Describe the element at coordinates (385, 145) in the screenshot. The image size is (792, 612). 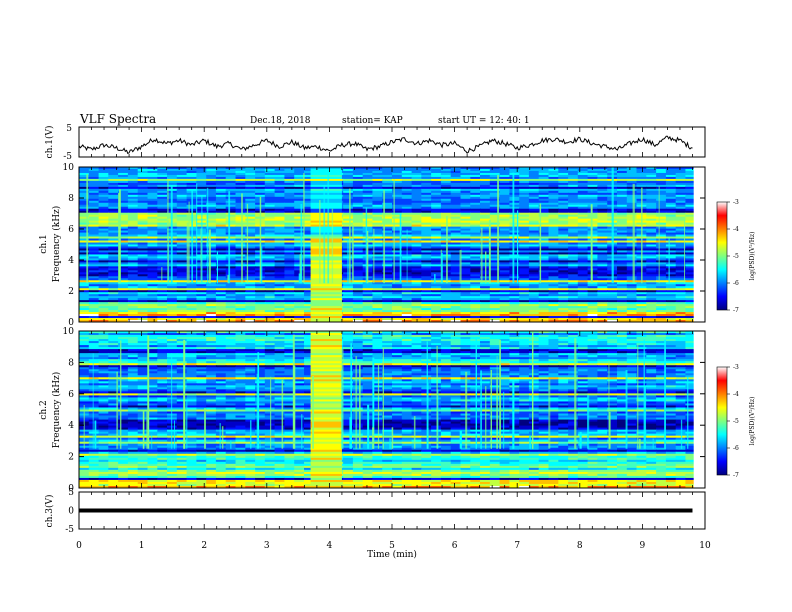
I see `ch1-waveform-line` at that location.